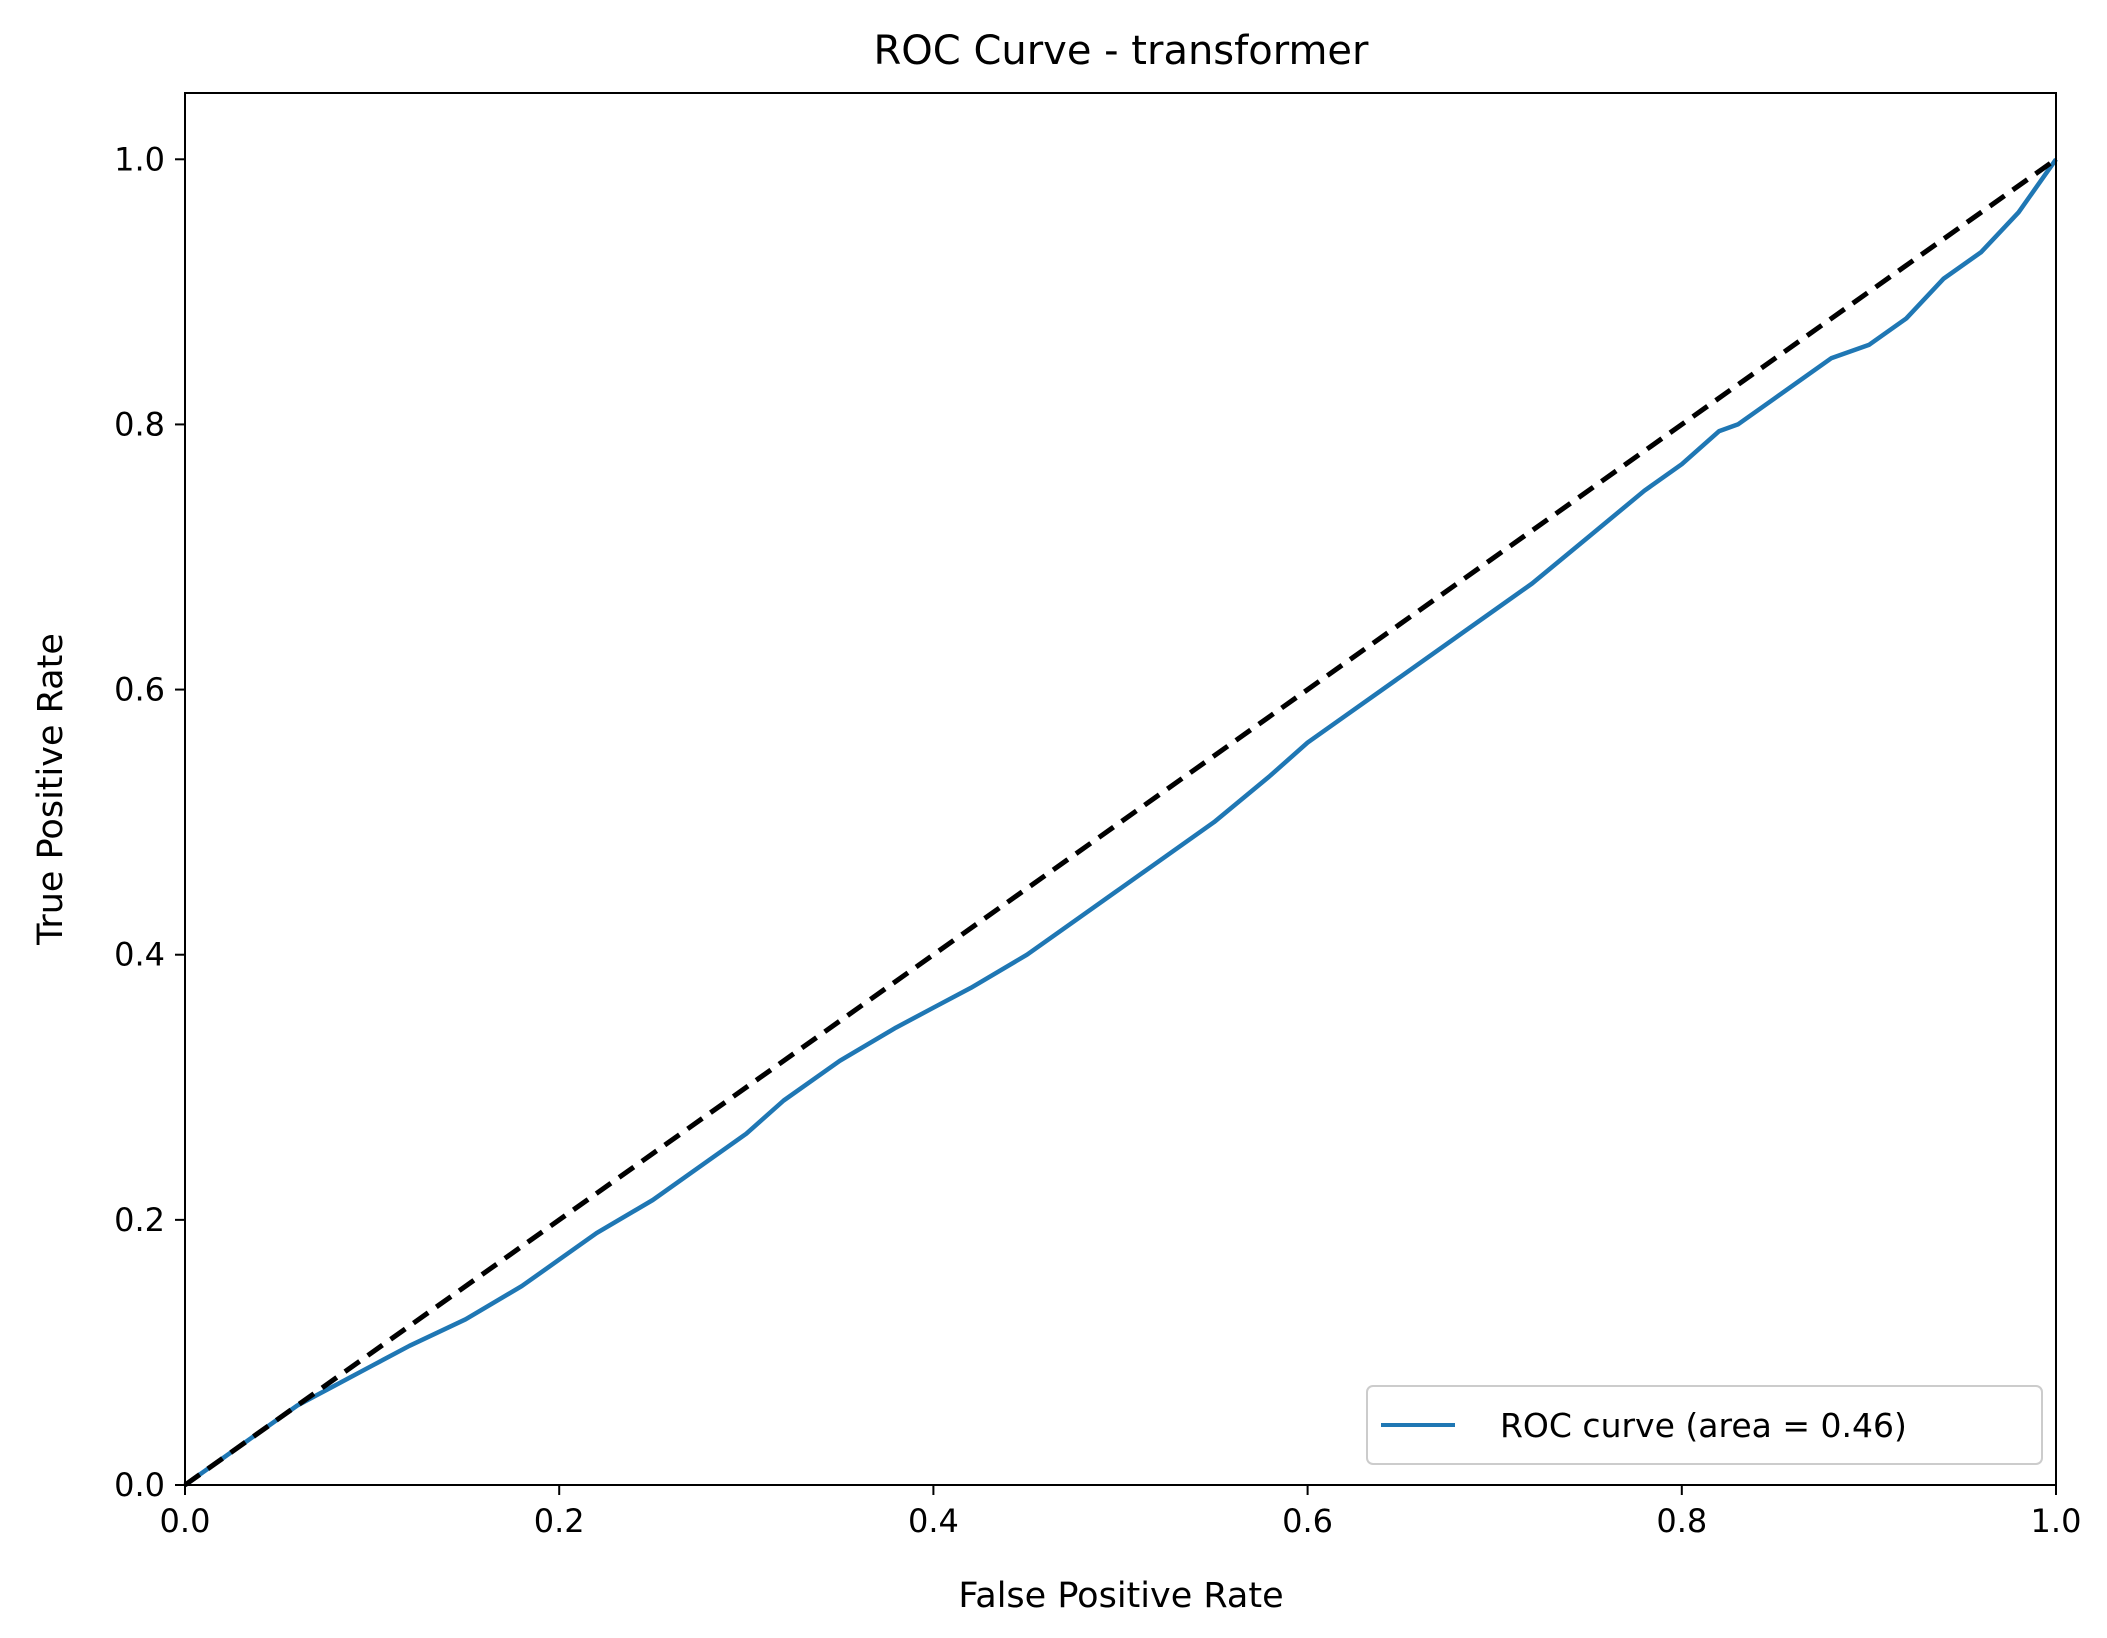 This screenshot has width=2107, height=1638. I want to click on y-tick-label: 0.4, so click(139, 955).